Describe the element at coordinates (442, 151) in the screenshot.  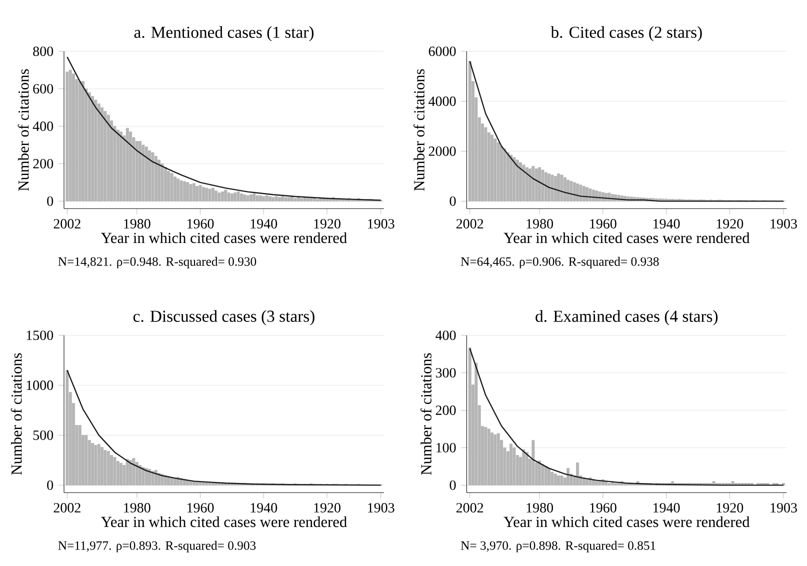
I see `y-tick-label: 2000` at that location.